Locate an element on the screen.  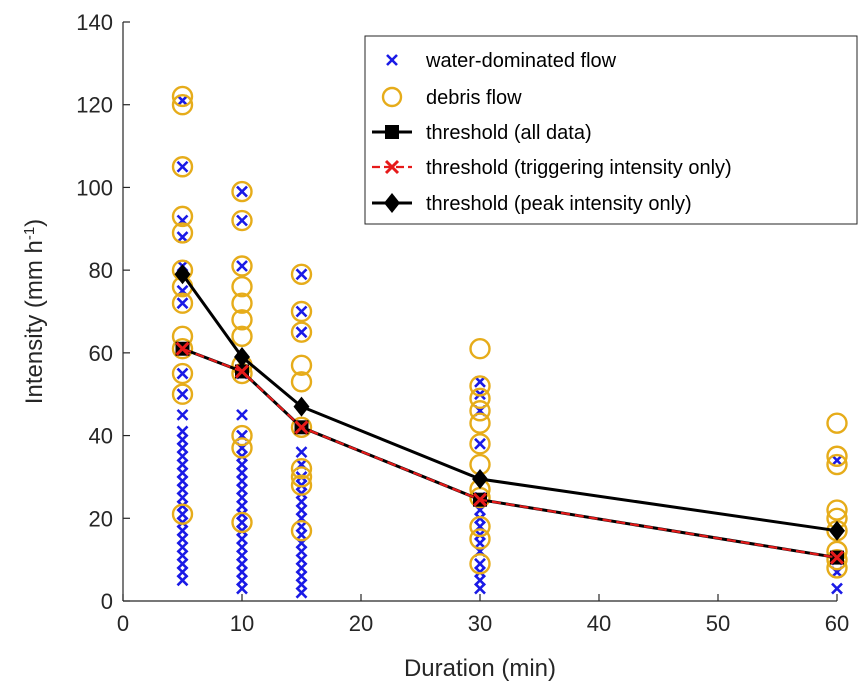
legend-threshold-trigger-marker is located at coordinates (392, 167).